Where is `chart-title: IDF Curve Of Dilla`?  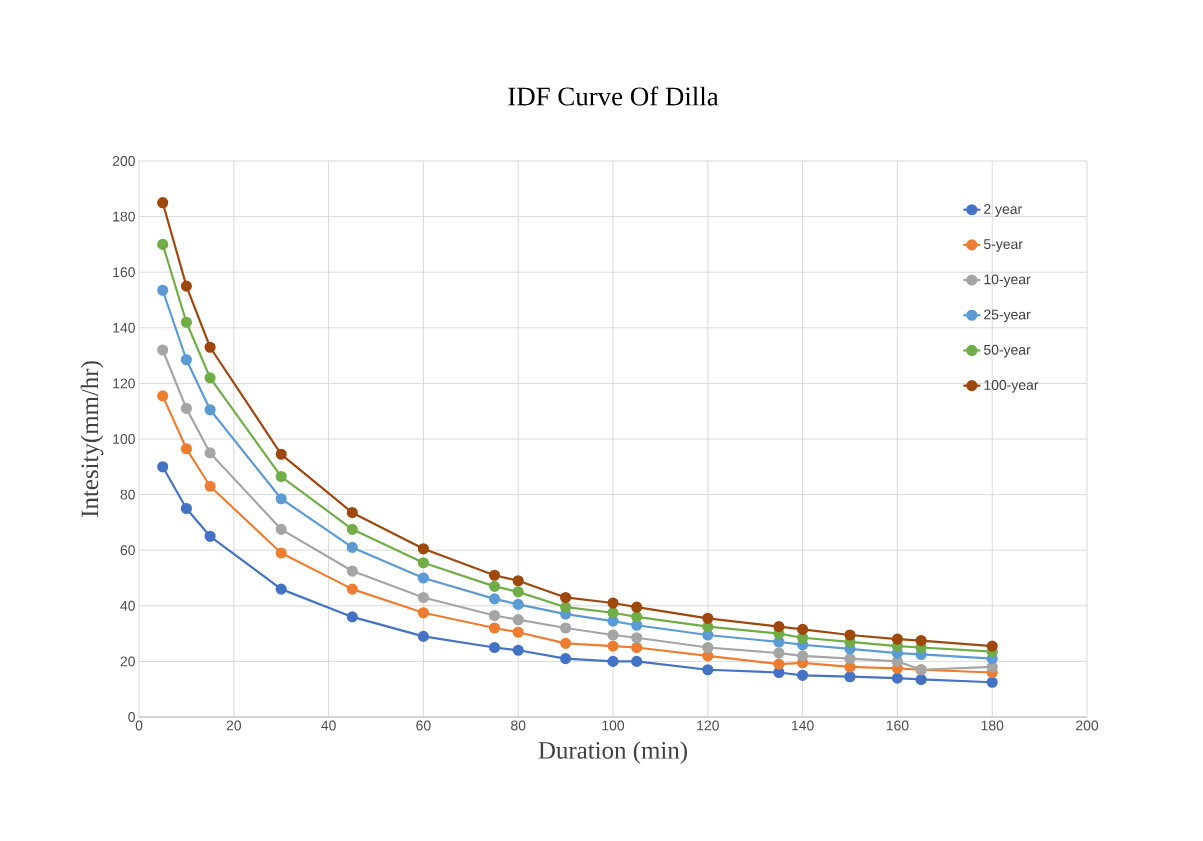 chart-title: IDF Curve Of Dilla is located at coordinates (613, 96).